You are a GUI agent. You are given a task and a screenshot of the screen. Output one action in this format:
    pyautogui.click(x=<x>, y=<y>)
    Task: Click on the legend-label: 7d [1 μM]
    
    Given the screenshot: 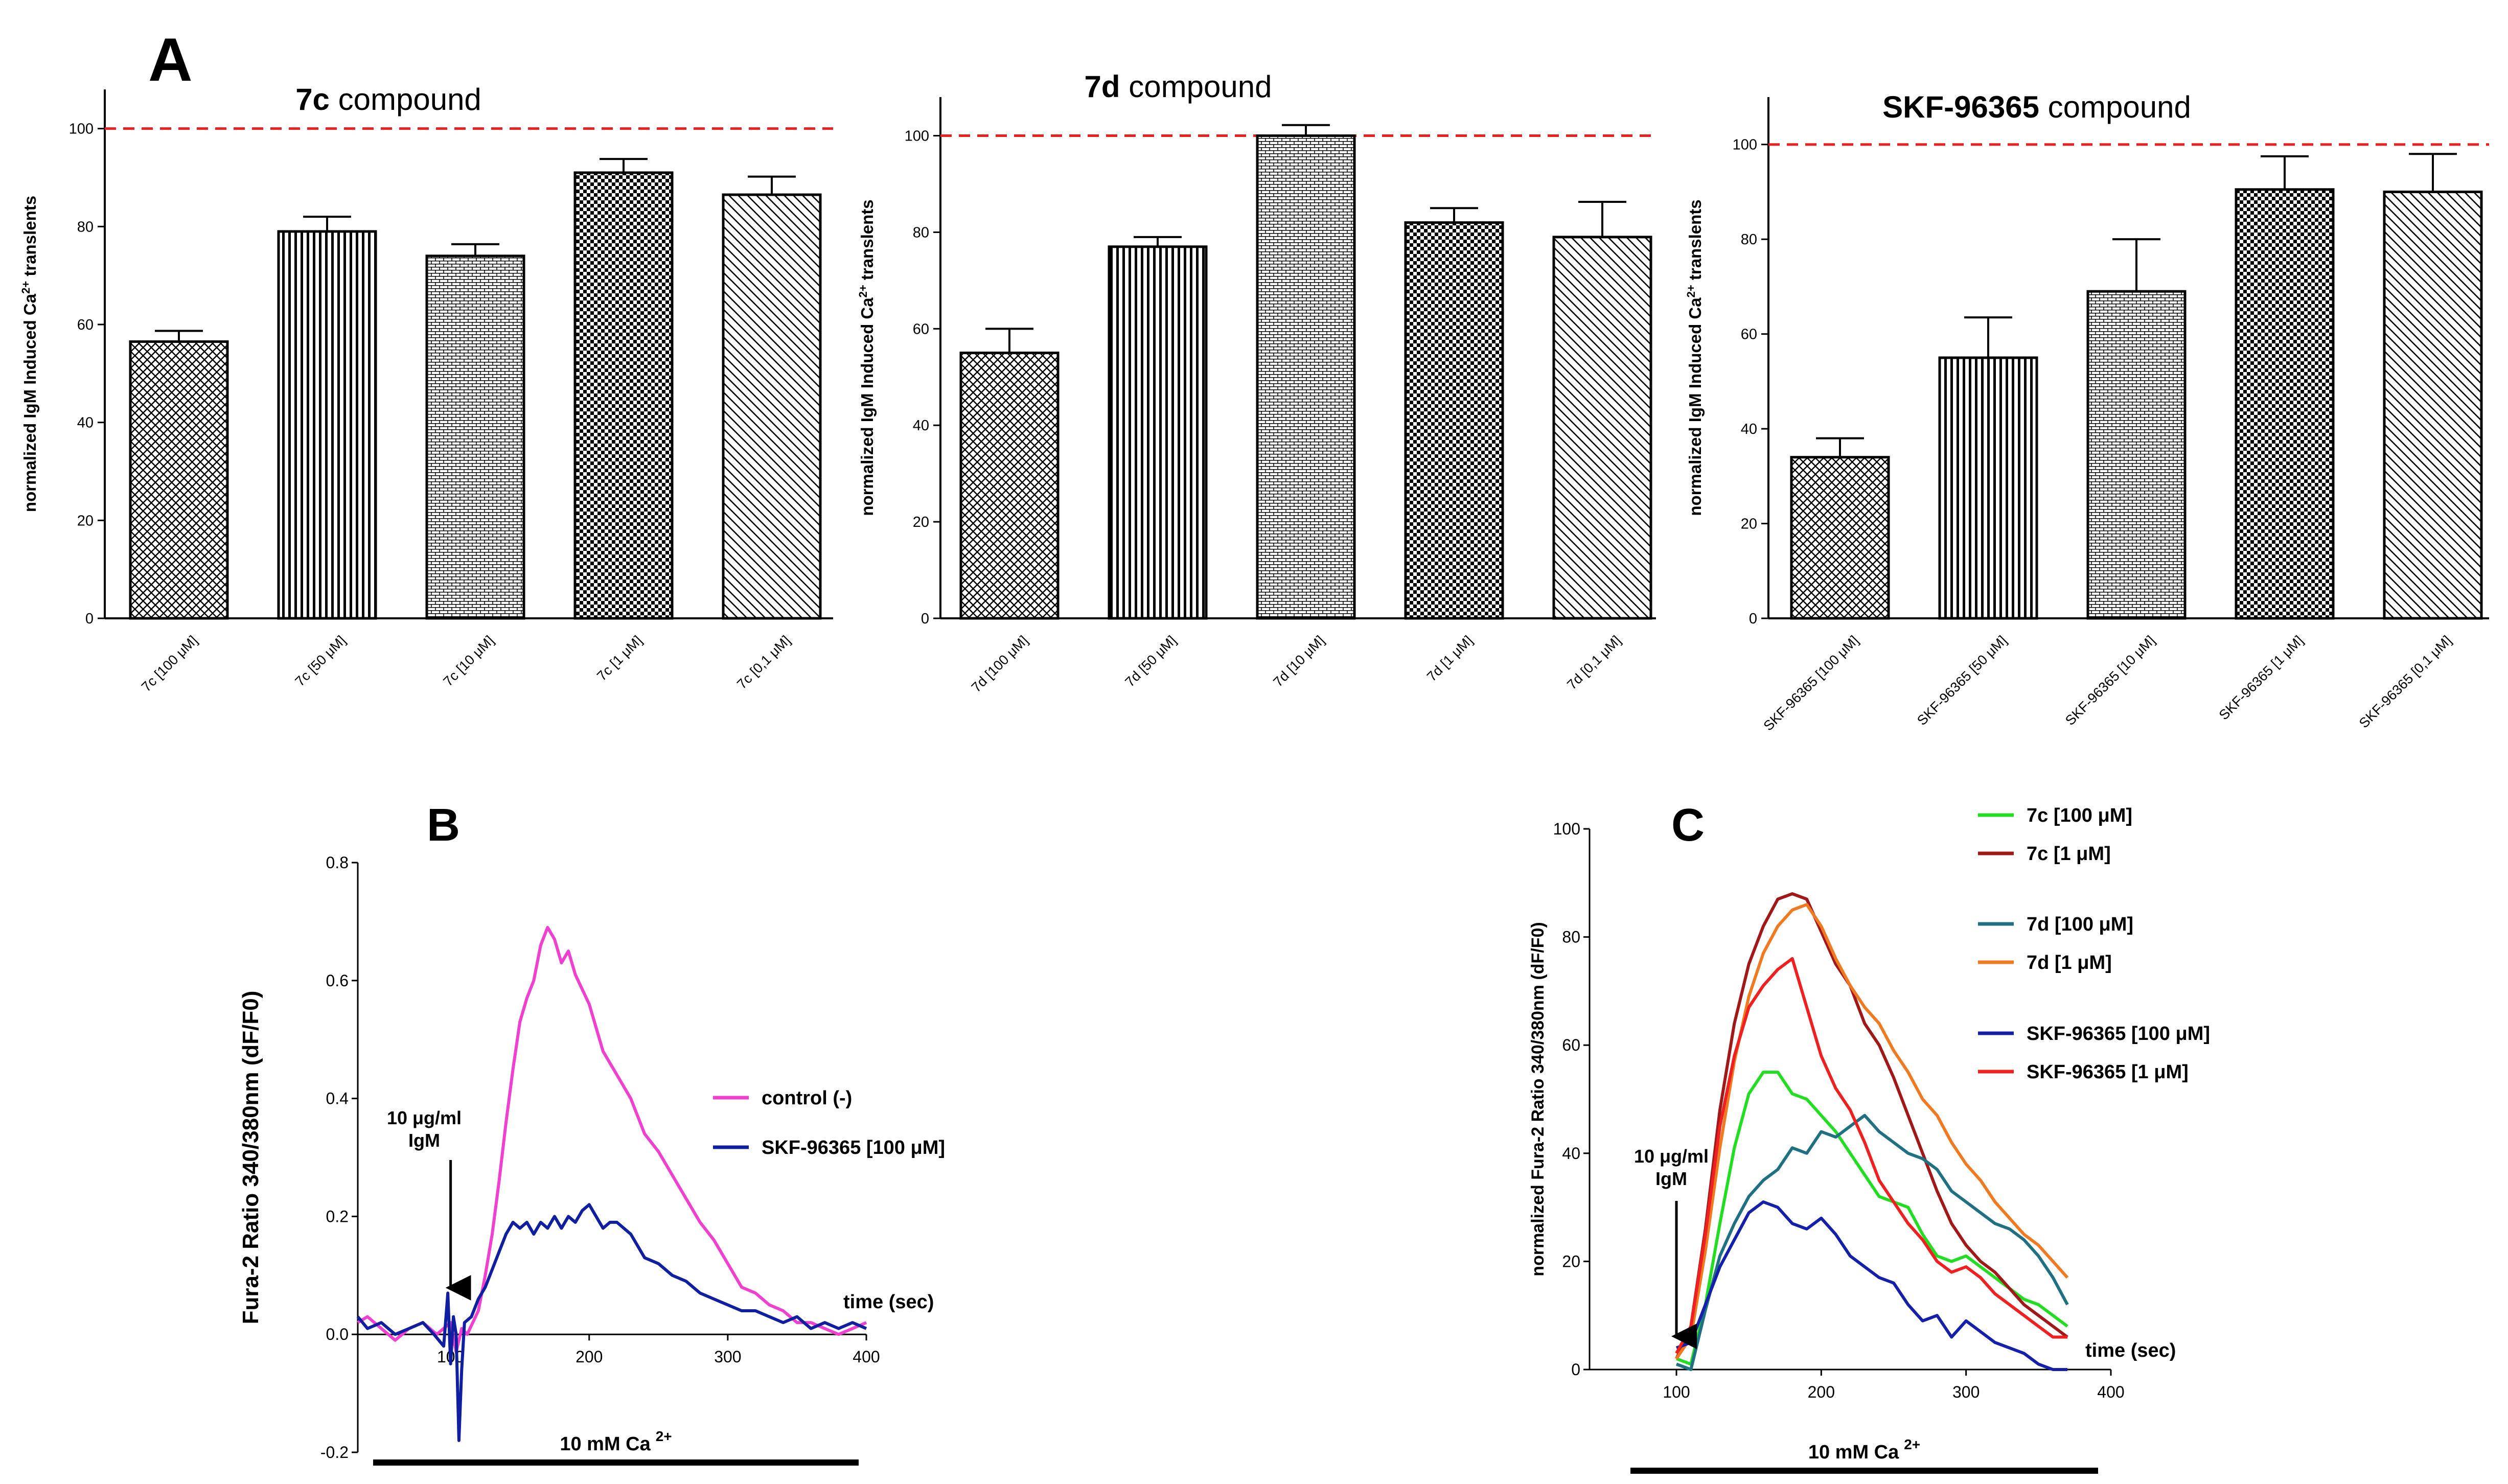 What is the action you would take?
    pyautogui.click(x=2069, y=962)
    